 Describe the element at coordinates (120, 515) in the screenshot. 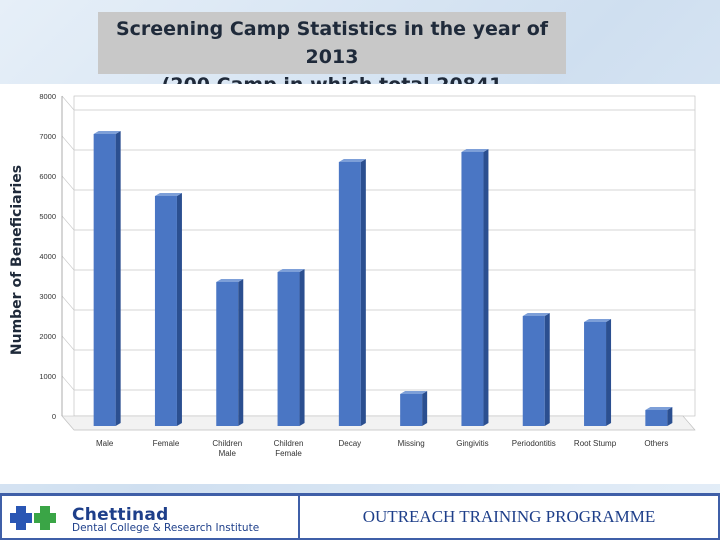

I see `brand-name: Chettinad` at that location.